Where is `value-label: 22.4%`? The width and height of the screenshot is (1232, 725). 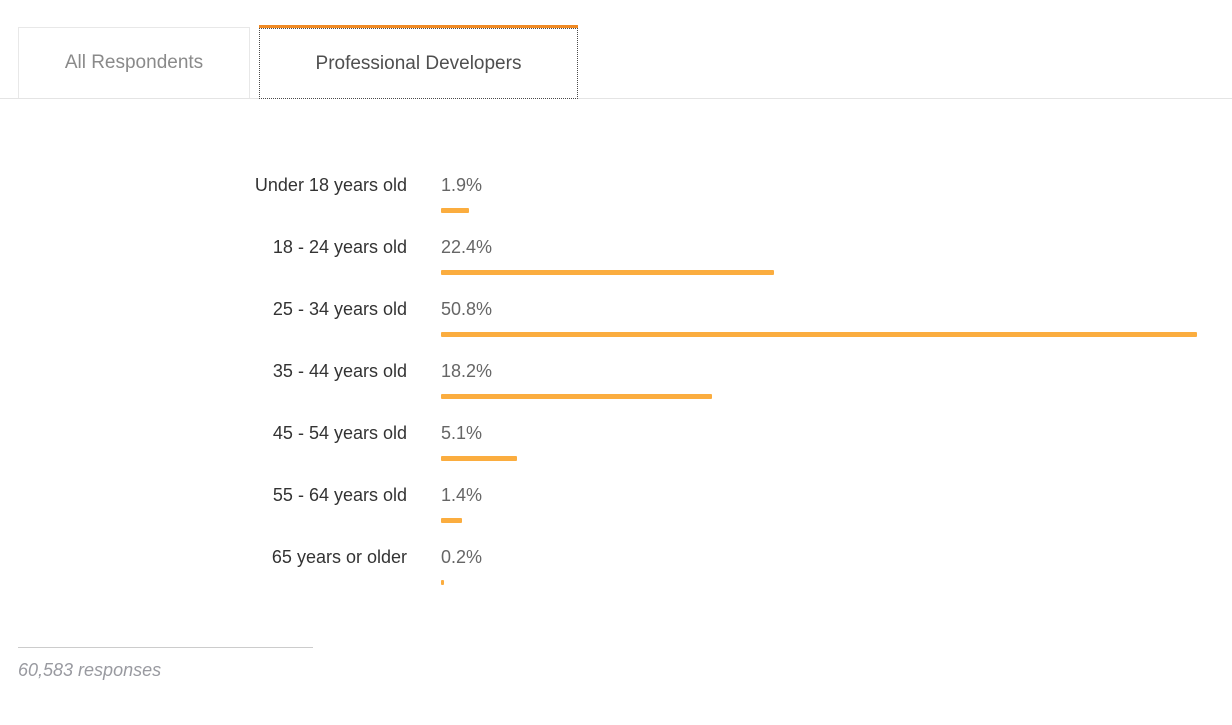
value-label: 22.4% is located at coordinates (467, 247).